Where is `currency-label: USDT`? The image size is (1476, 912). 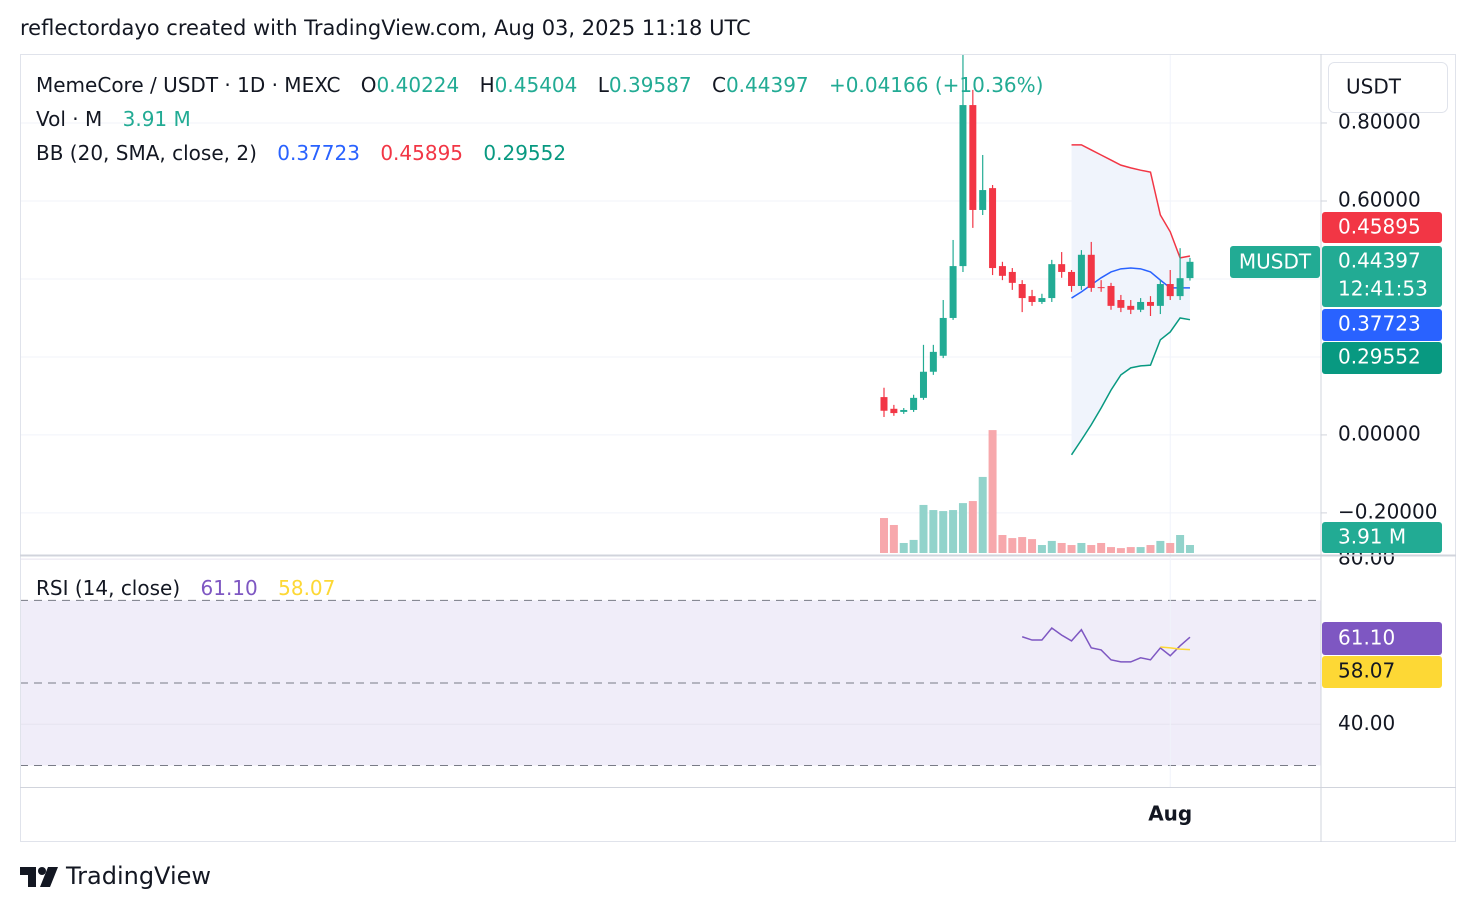 currency-label: USDT is located at coordinates (1374, 87).